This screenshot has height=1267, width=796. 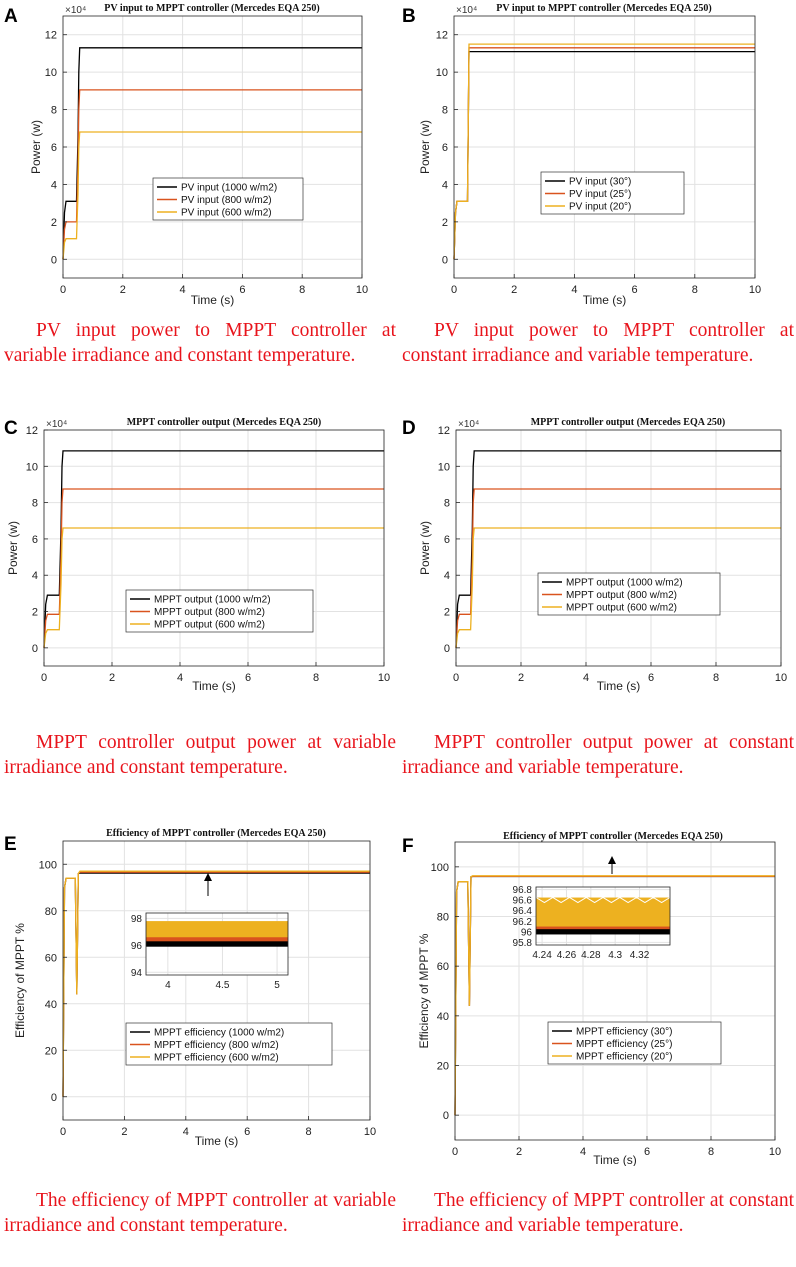 I want to click on y-tick-label: 40, so click(x=51, y=1005).